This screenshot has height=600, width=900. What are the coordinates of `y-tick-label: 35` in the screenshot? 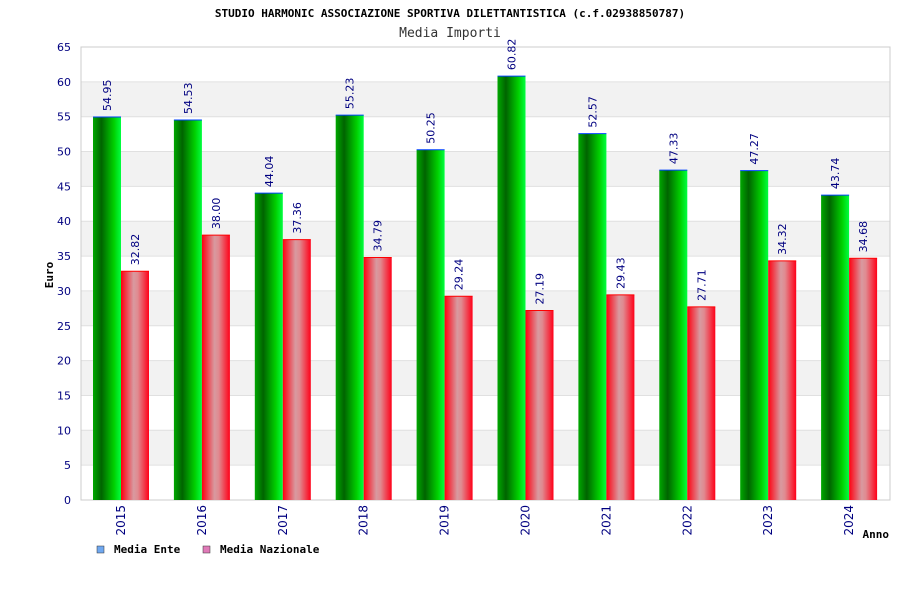 It's located at (64, 256).